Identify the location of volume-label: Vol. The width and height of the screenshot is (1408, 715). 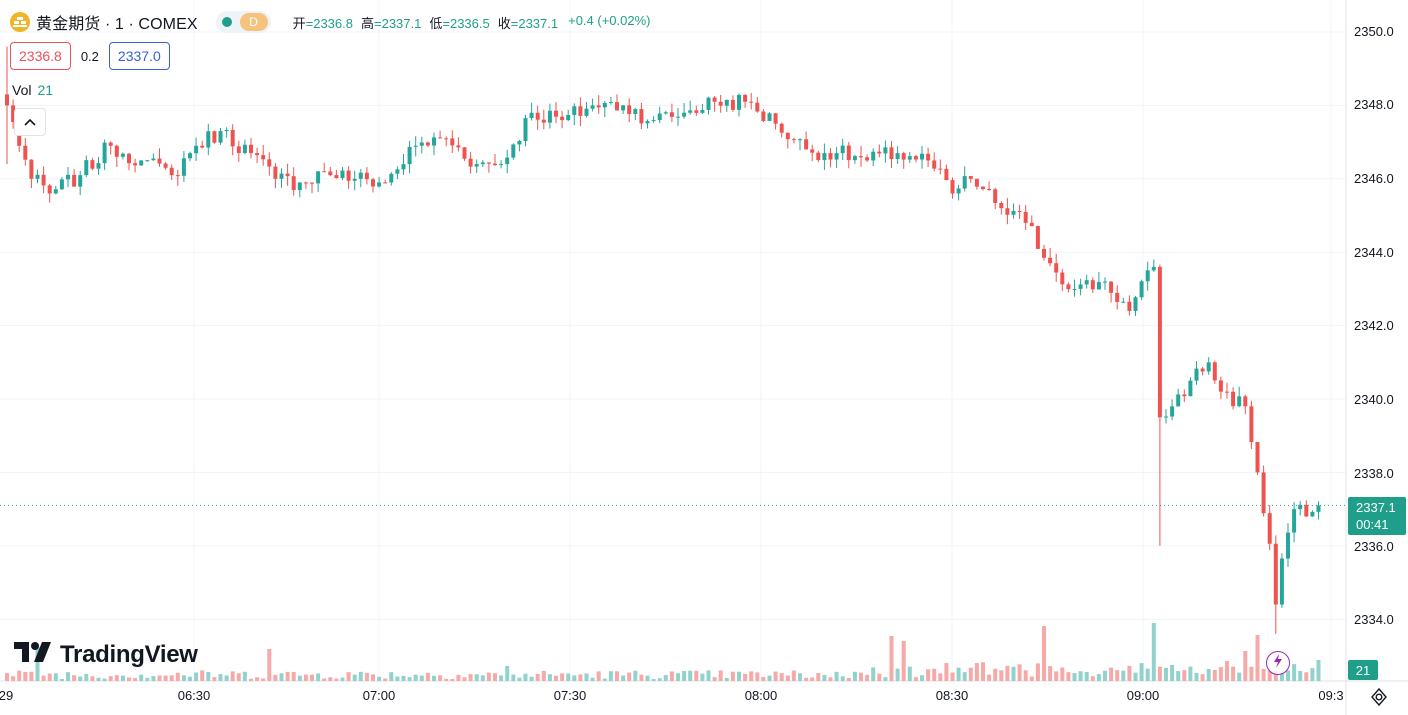
(22, 90).